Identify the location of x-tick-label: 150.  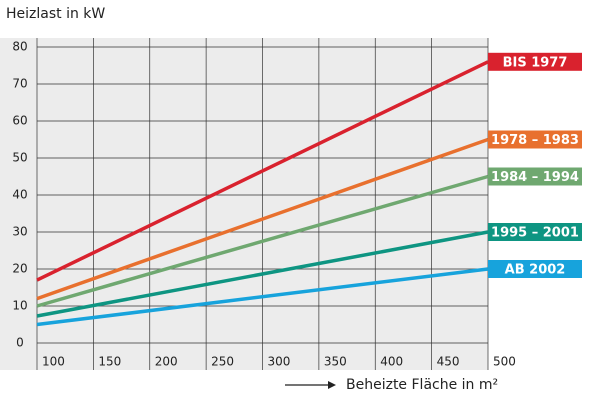
(109, 362).